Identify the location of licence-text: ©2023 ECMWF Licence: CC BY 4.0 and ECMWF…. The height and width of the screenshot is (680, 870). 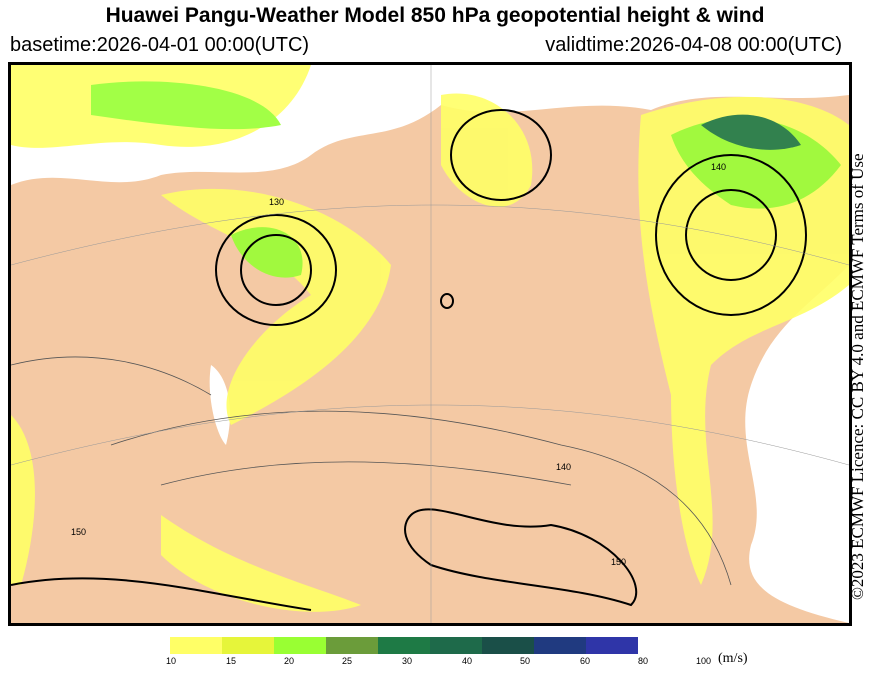
(857, 376).